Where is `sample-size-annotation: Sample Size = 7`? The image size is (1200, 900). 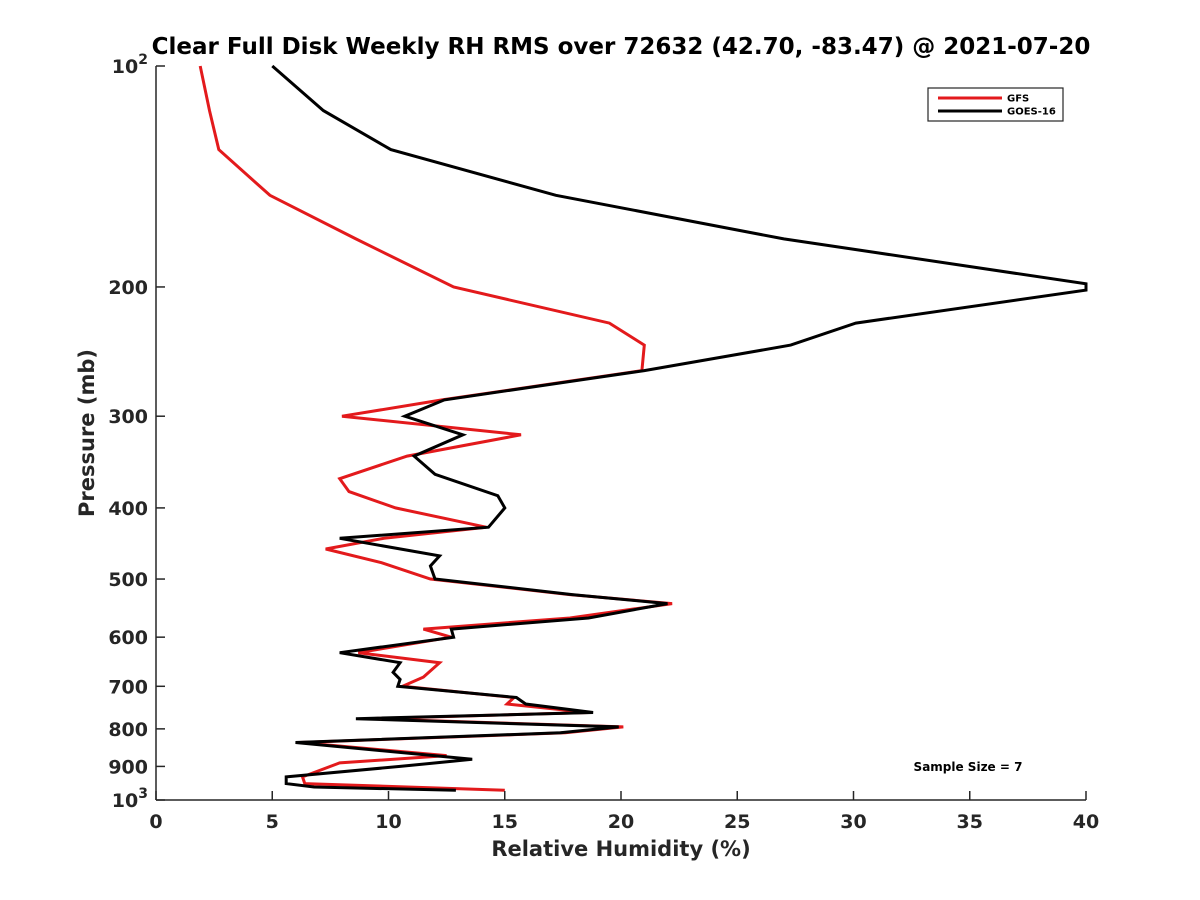
sample-size-annotation: Sample Size = 7 is located at coordinates (968, 767).